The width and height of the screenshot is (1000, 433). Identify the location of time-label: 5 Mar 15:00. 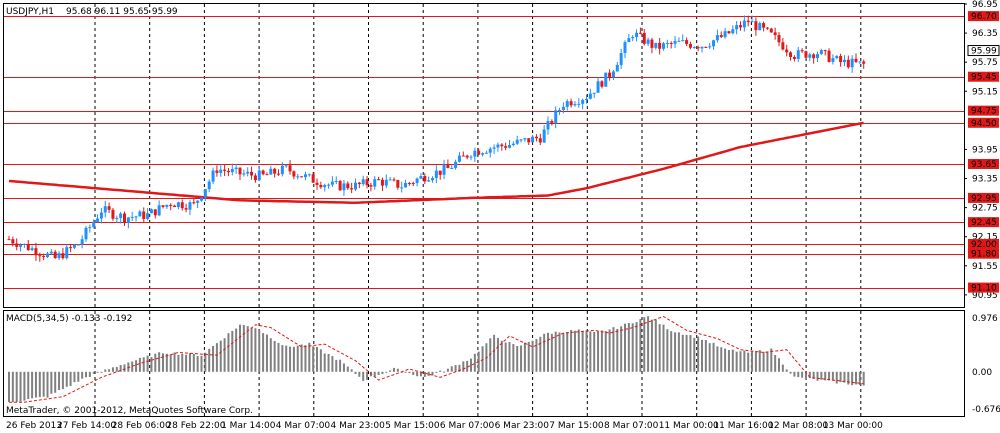
(412, 426).